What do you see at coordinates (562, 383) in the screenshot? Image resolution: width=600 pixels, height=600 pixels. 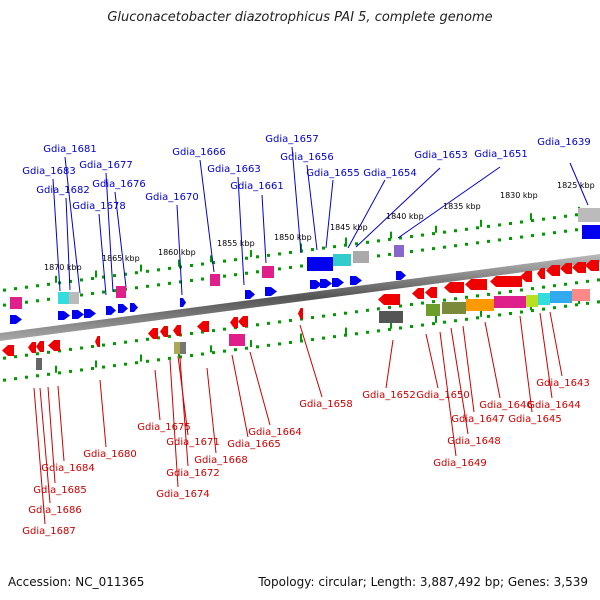 I see `bottom-gene-label: Gdia_1643` at bounding box center [562, 383].